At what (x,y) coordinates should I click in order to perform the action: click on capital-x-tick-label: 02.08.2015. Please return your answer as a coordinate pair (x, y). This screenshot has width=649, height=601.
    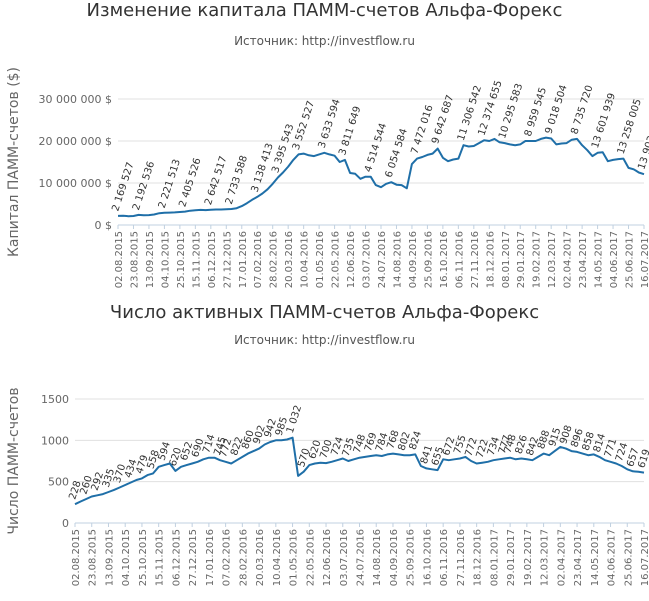
    Looking at the image, I should click on (119, 259).